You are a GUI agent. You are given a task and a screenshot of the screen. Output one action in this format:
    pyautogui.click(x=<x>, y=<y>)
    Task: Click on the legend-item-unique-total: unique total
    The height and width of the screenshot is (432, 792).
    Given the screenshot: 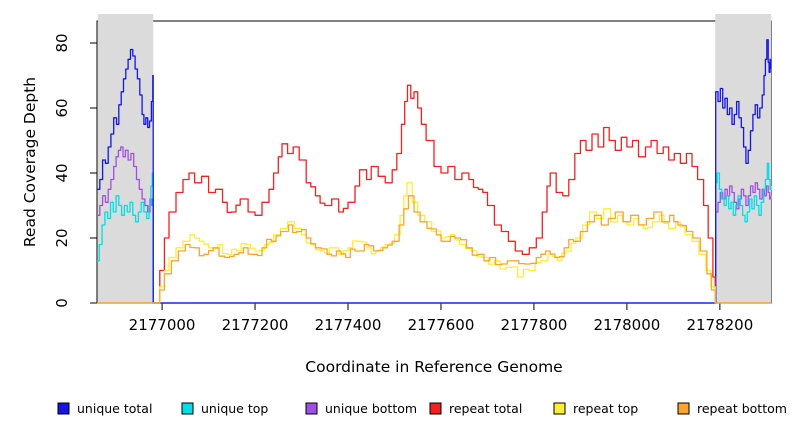 What is the action you would take?
    pyautogui.click(x=104, y=408)
    